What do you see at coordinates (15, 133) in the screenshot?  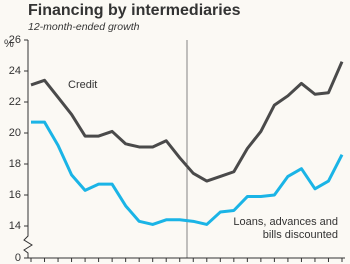 I see `y-tick-label: 20` at bounding box center [15, 133].